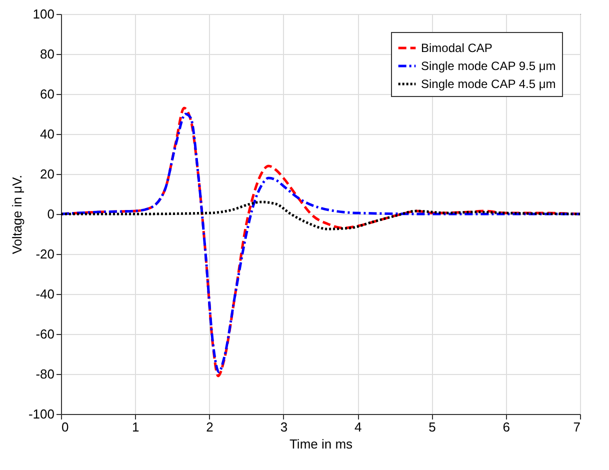 The width and height of the screenshot is (609, 470). What do you see at coordinates (321, 444) in the screenshot?
I see `x-axis-title: Time in ms` at bounding box center [321, 444].